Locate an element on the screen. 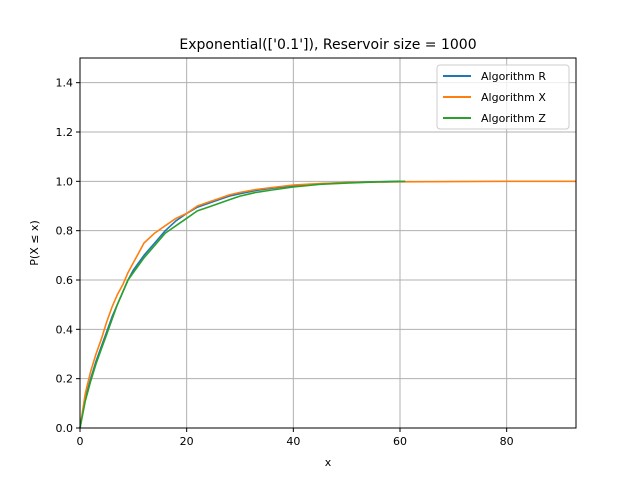 The width and height of the screenshot is (640, 480). legend-box is located at coordinates (503, 97).